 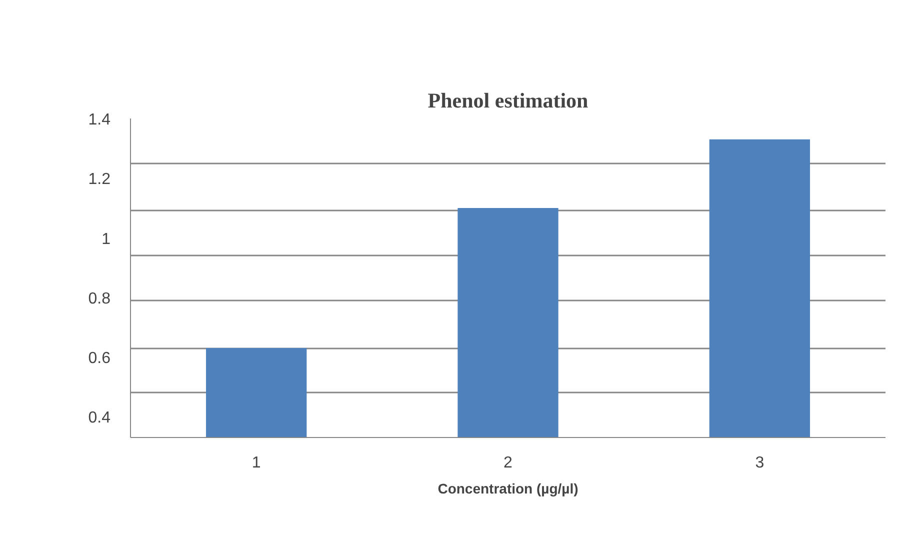 I want to click on y-tick-label: 0.4, so click(x=99, y=418).